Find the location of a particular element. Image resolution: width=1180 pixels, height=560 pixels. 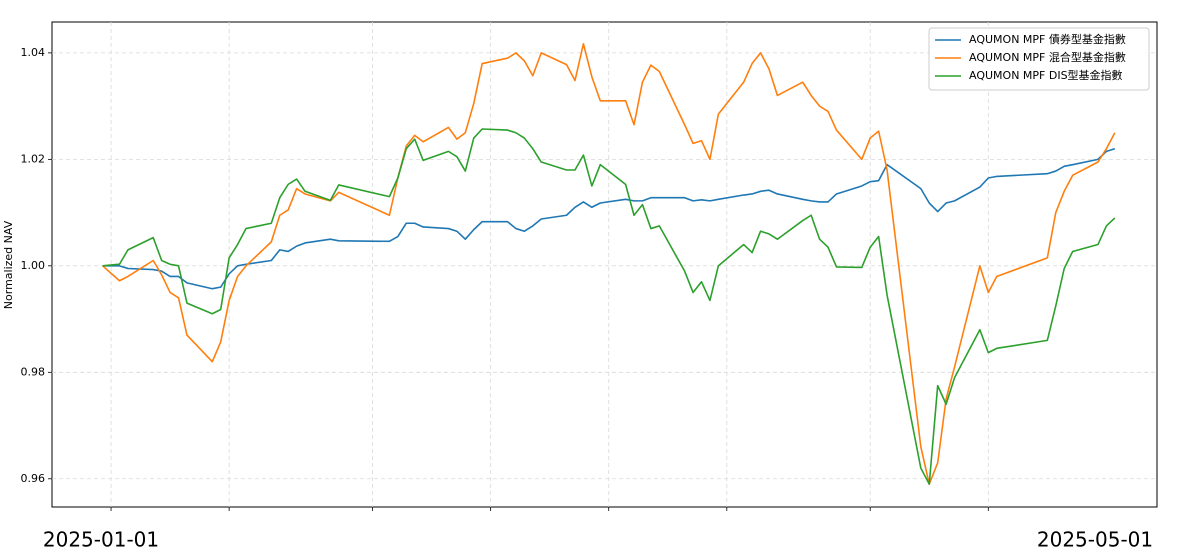

x-edge-label: 2025-05-01 is located at coordinates (1095, 540).